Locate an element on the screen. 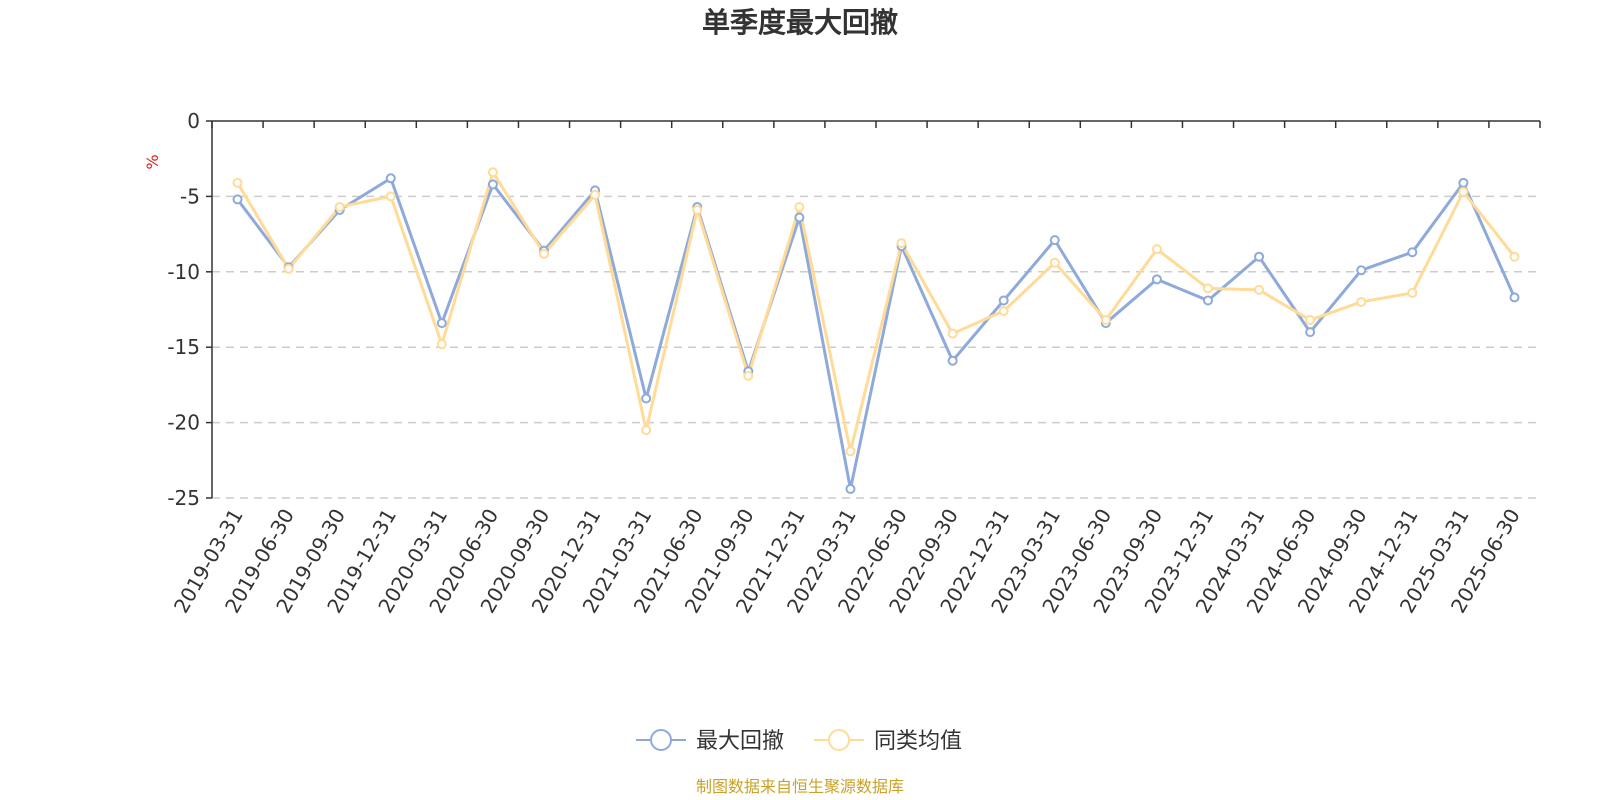 The width and height of the screenshot is (1600, 800). legend-item-max-drawdown: 最大回撤 is located at coordinates (710, 741).